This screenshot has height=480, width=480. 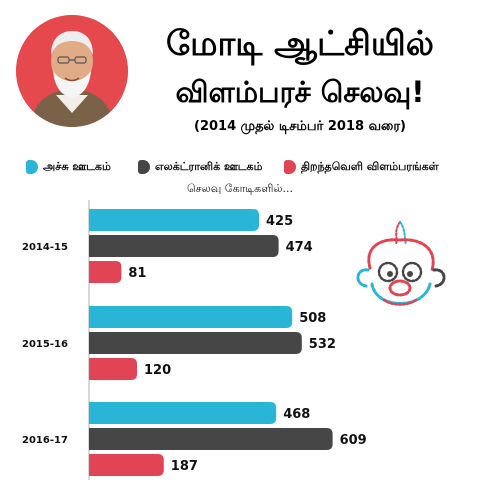 I want to click on category-label: 2014-15, so click(x=45, y=247).